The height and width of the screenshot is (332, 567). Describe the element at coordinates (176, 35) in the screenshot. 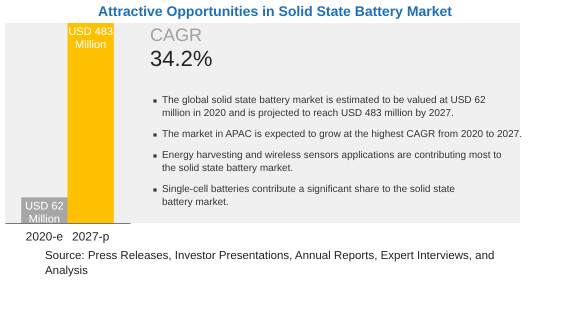

I see `text: CAGR` at that location.